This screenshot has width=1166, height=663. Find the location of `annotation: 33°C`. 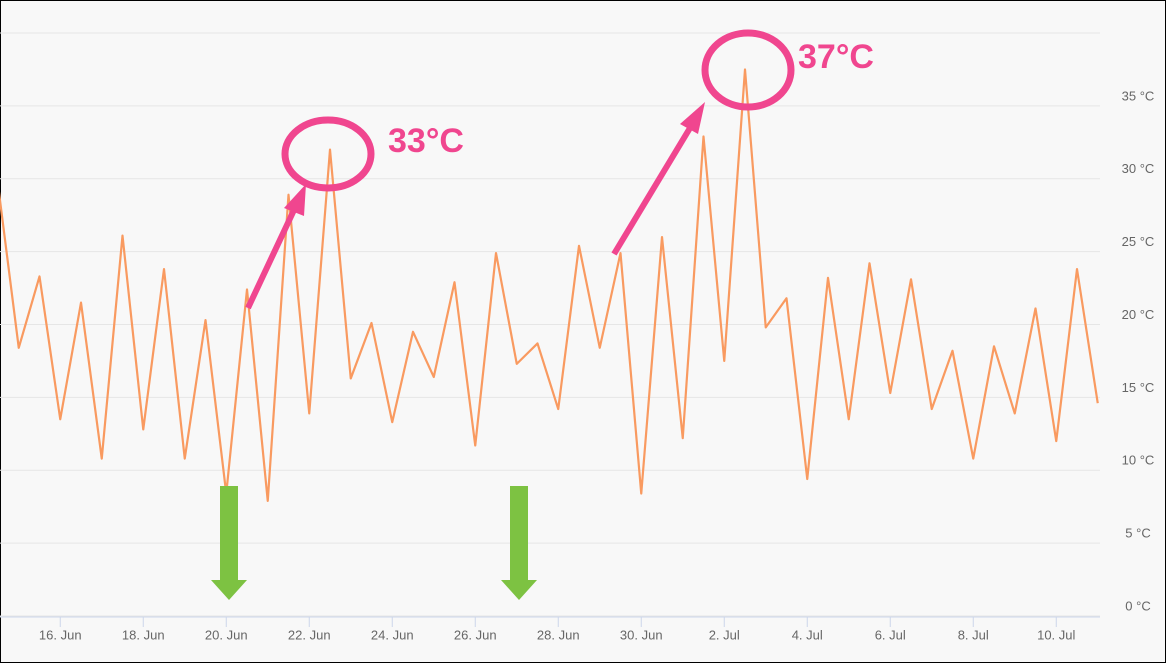

annotation: 33°C is located at coordinates (426, 141).